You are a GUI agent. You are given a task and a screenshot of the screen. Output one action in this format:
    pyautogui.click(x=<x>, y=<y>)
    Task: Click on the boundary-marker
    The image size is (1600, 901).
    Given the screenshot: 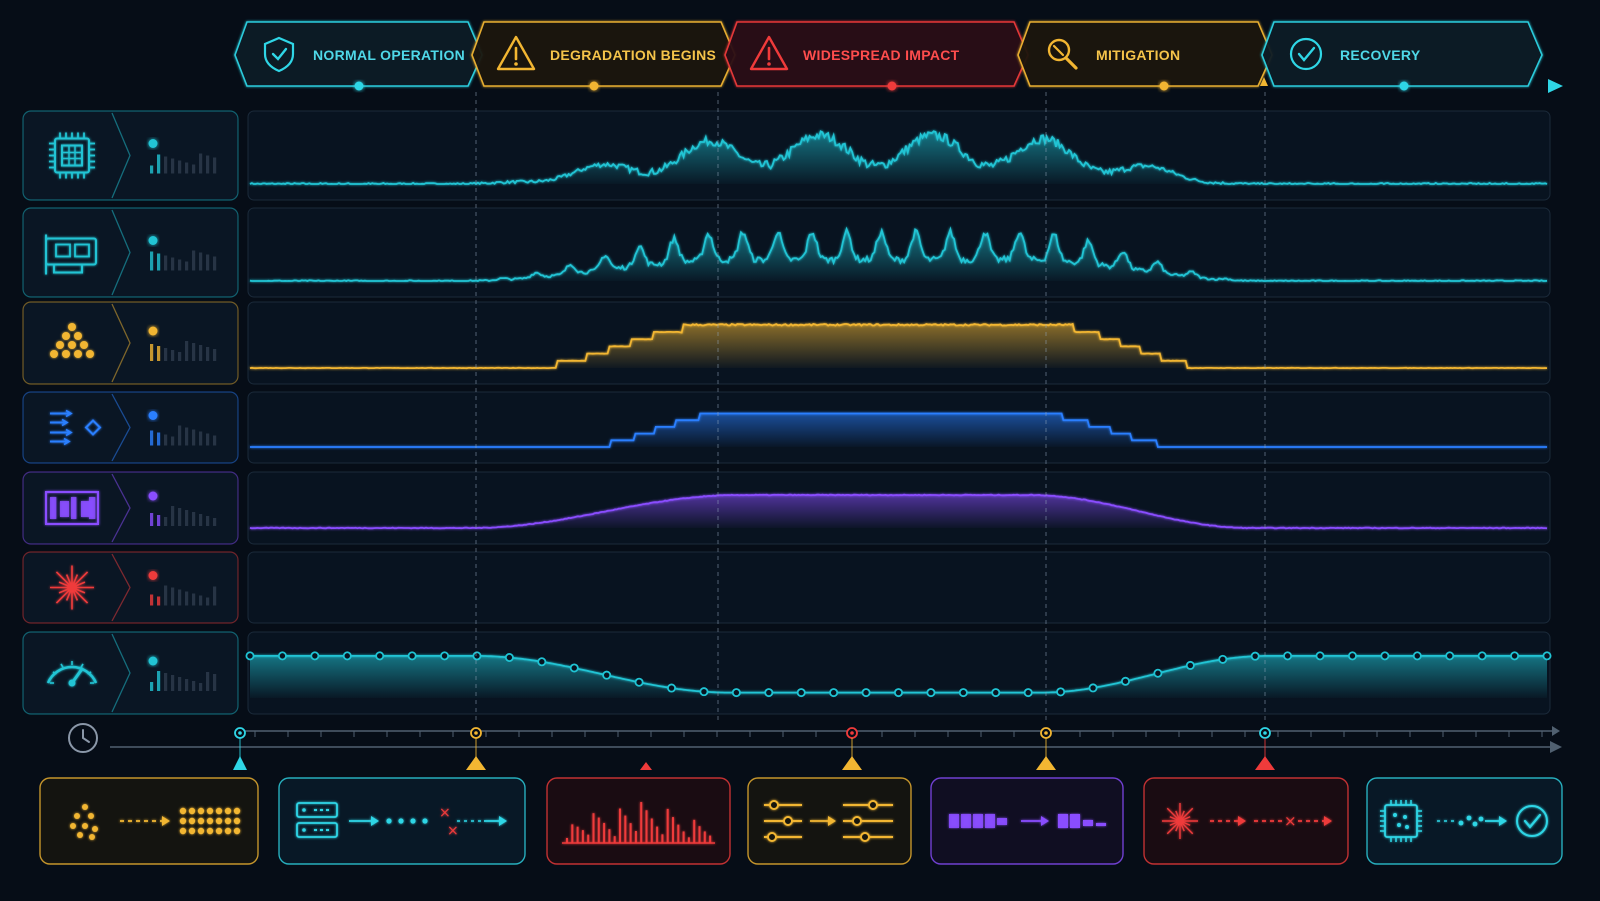 What is the action you would take?
    pyautogui.click(x=1264, y=81)
    